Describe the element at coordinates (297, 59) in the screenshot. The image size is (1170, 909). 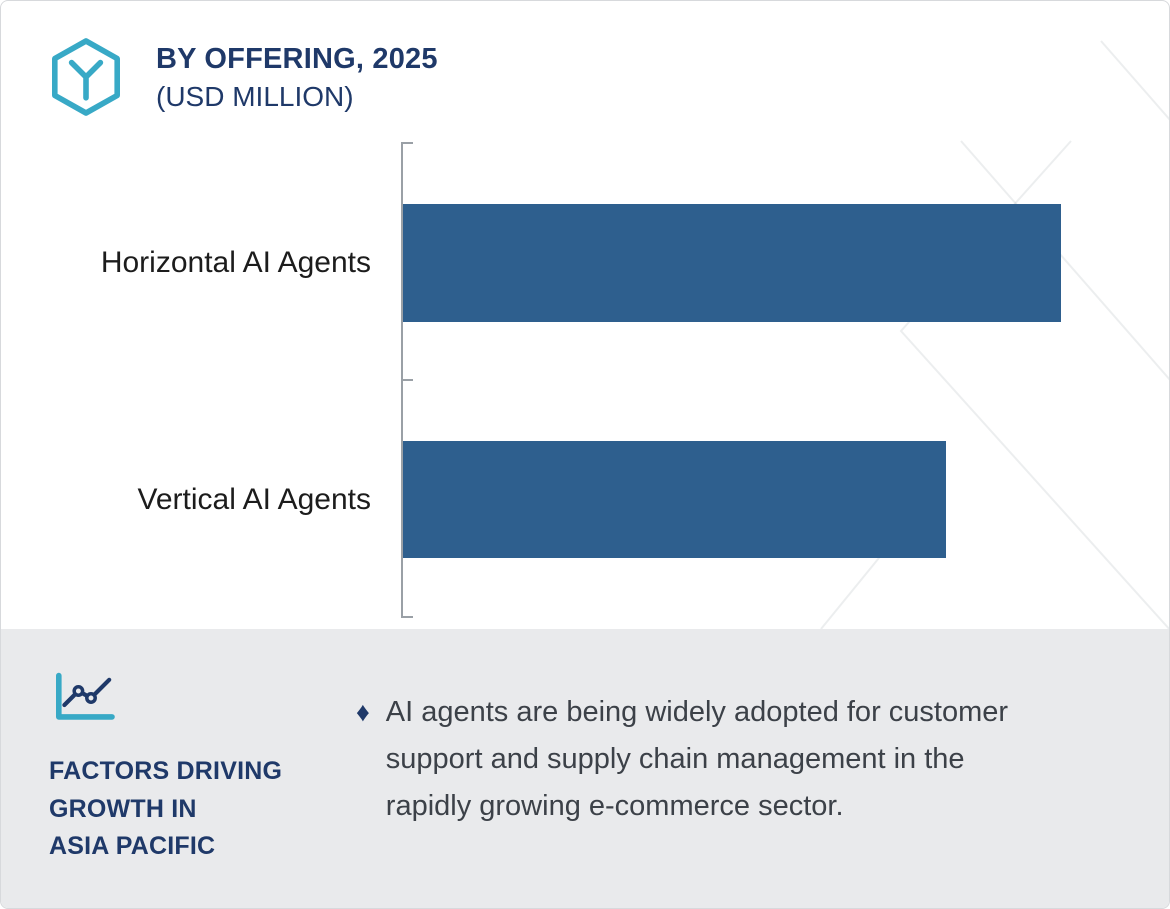
I see `chart-title: BY OFFERING, 2025` at that location.